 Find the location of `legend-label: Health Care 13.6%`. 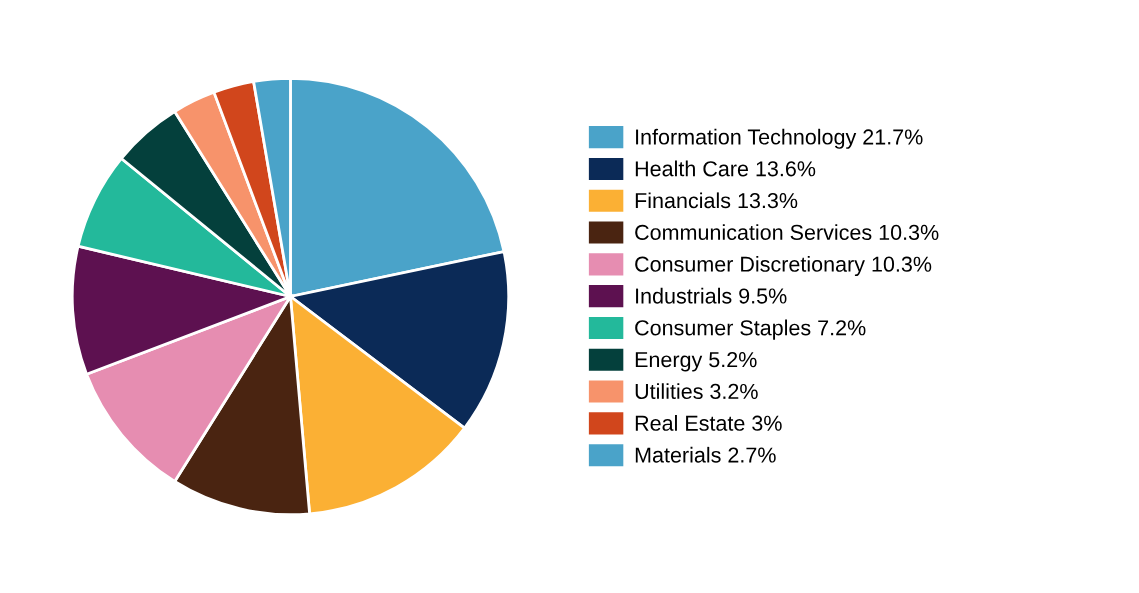

legend-label: Health Care 13.6% is located at coordinates (725, 168).